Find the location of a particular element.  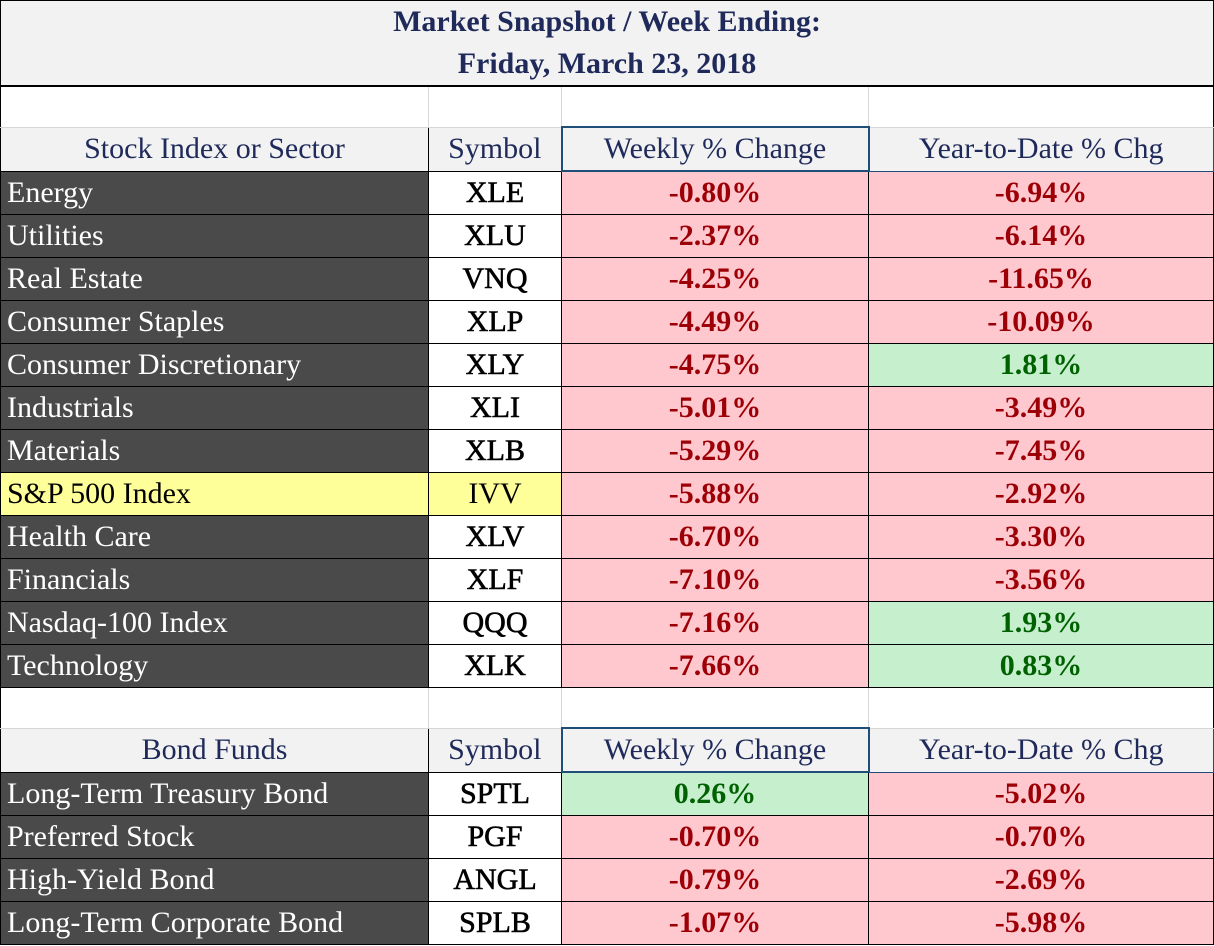

stock-row: Energy XLE -0.80% -6.94% is located at coordinates (607, 192).